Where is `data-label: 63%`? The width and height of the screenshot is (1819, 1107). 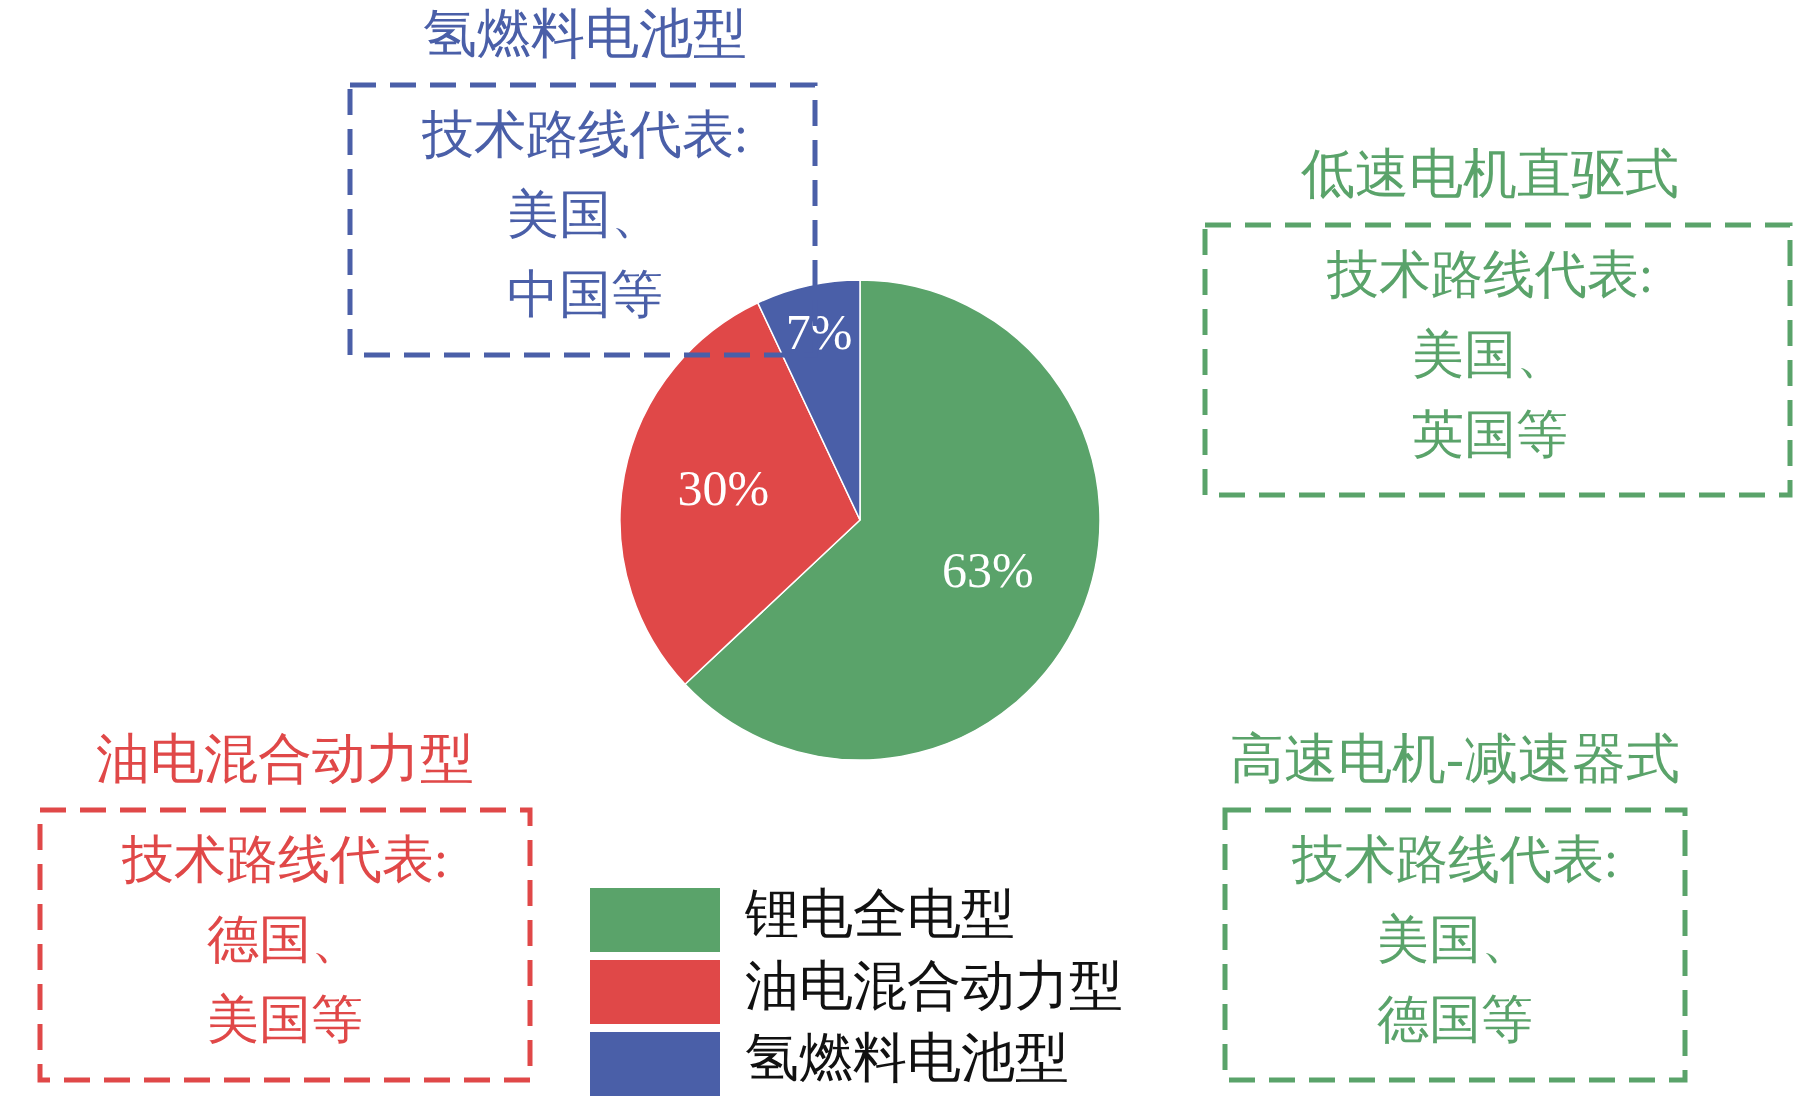 data-label: 63% is located at coordinates (987, 569).